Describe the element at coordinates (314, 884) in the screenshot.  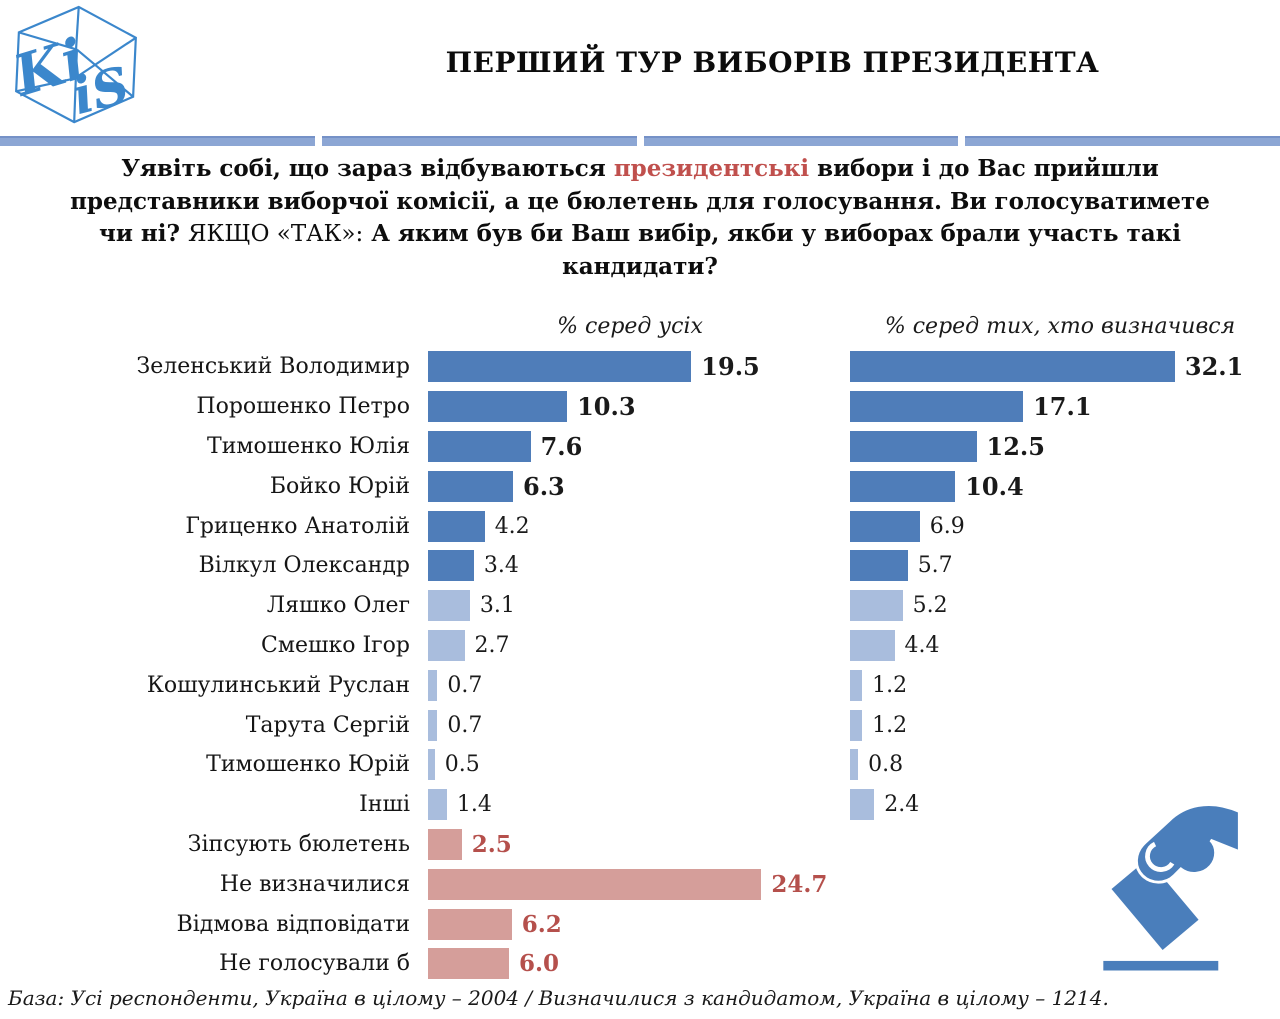
I see `row-label: Не визначилися` at that location.